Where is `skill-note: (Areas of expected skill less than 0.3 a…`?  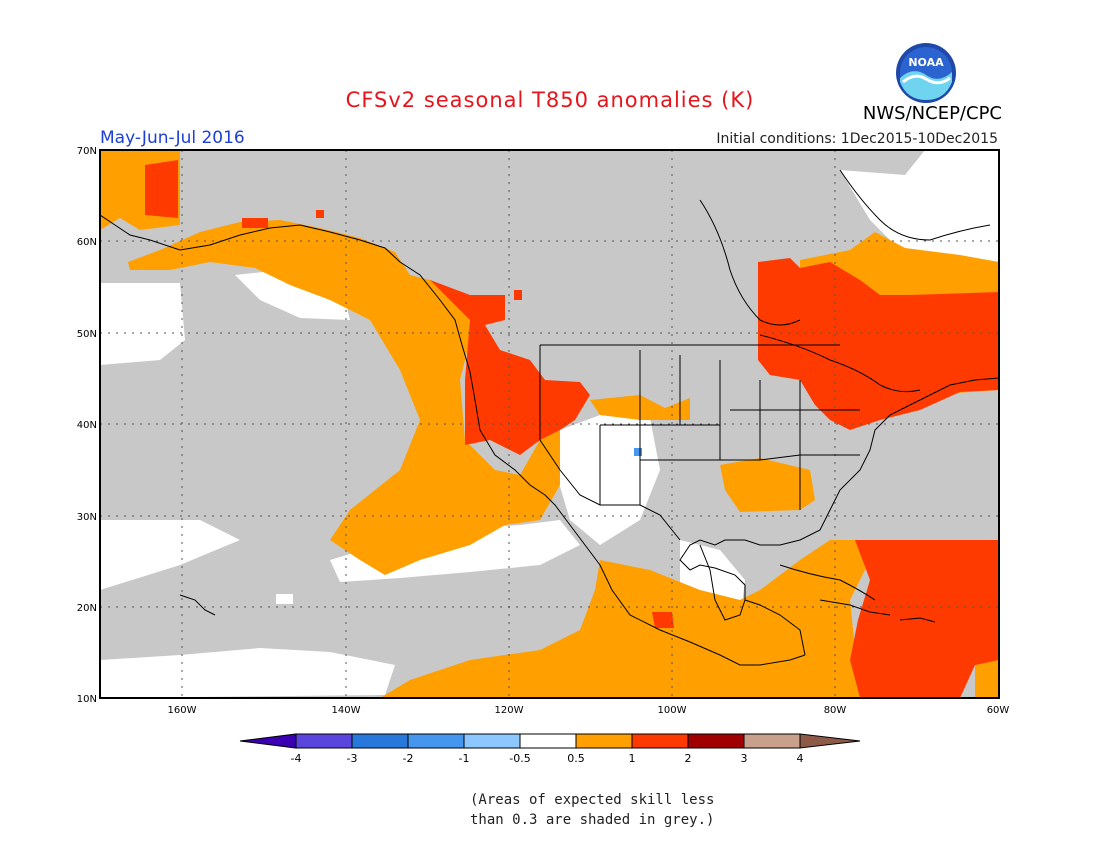
skill-note: (Areas of expected skill less than 0.3 a… is located at coordinates (620, 810).